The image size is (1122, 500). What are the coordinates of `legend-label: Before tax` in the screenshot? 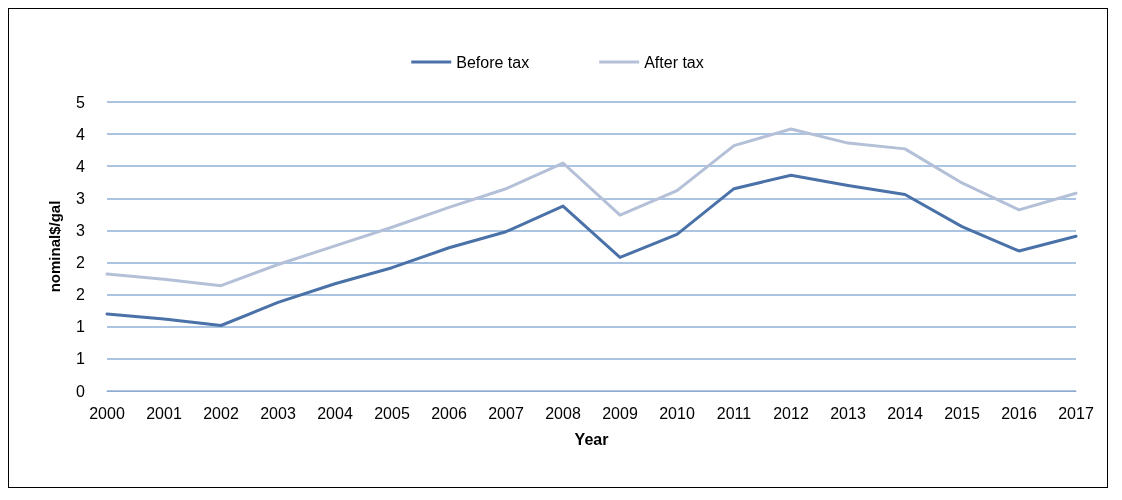 It's located at (493, 62).